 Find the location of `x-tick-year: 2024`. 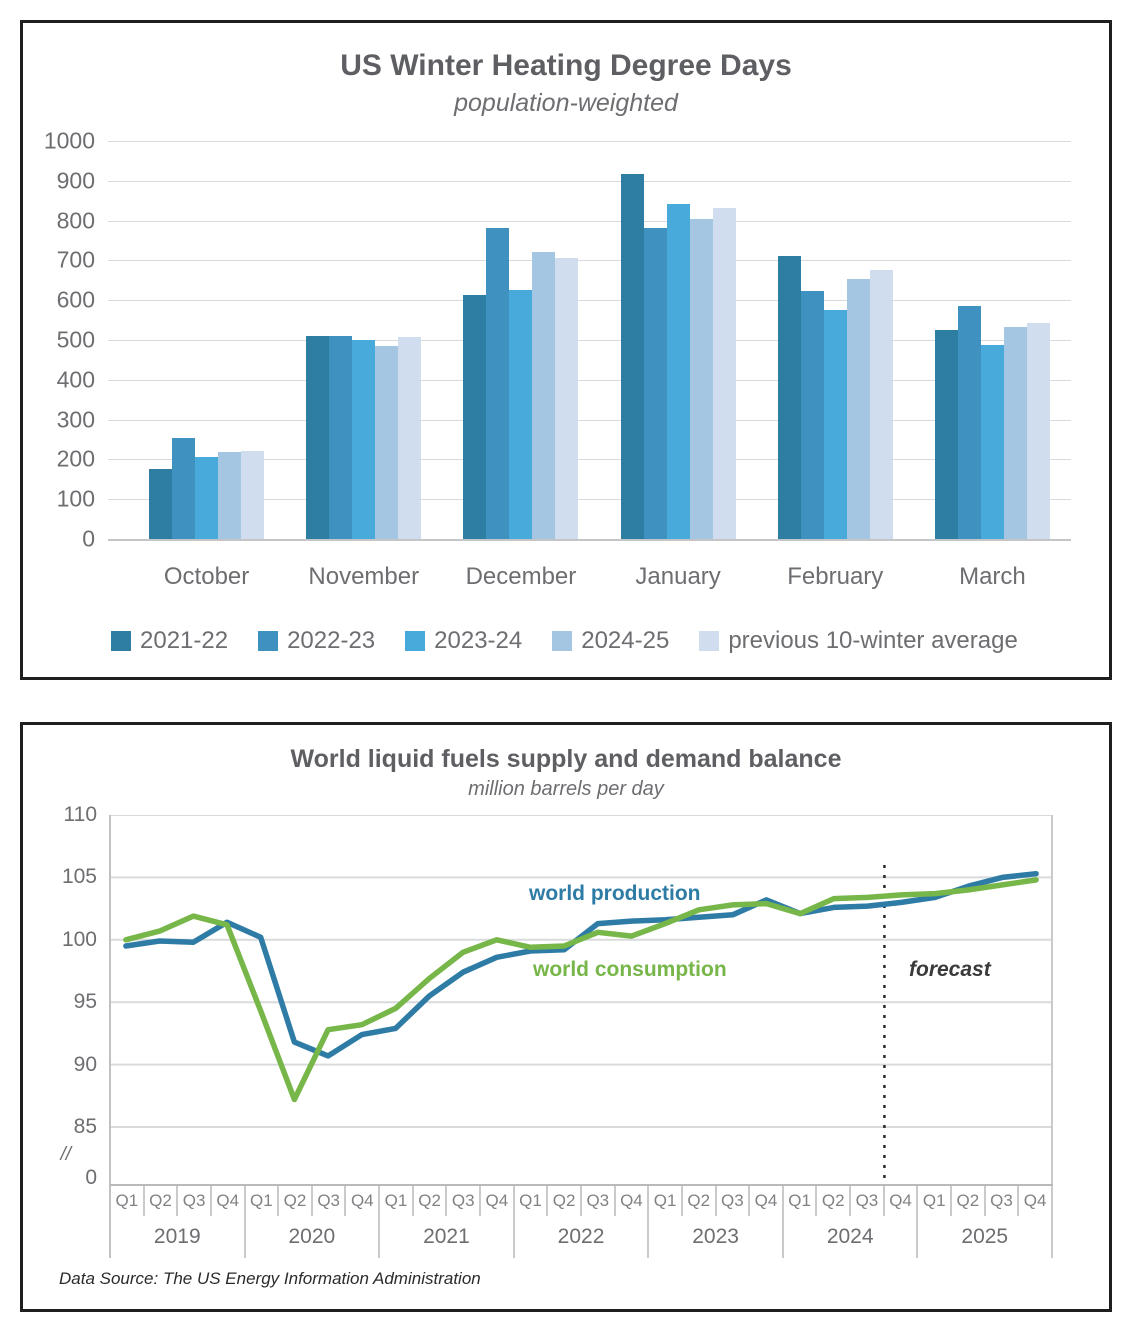

x-tick-year: 2024 is located at coordinates (851, 1237).